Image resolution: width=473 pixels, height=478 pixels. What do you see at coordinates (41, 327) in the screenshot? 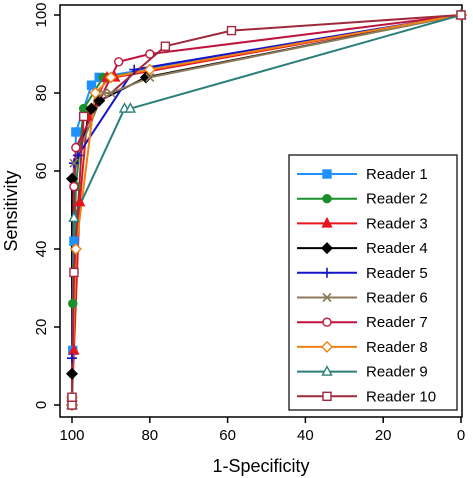
I see `y-tick-label: 20` at bounding box center [41, 327].